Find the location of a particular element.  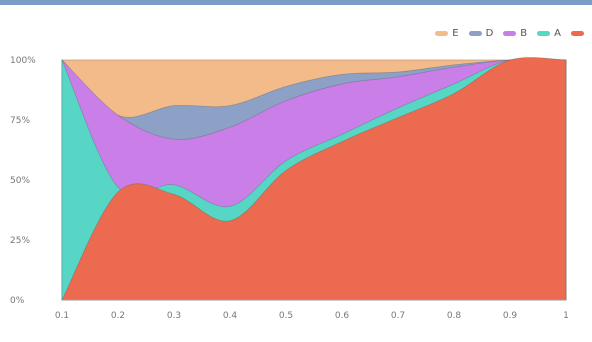

legend-label: A is located at coordinates (557, 33).